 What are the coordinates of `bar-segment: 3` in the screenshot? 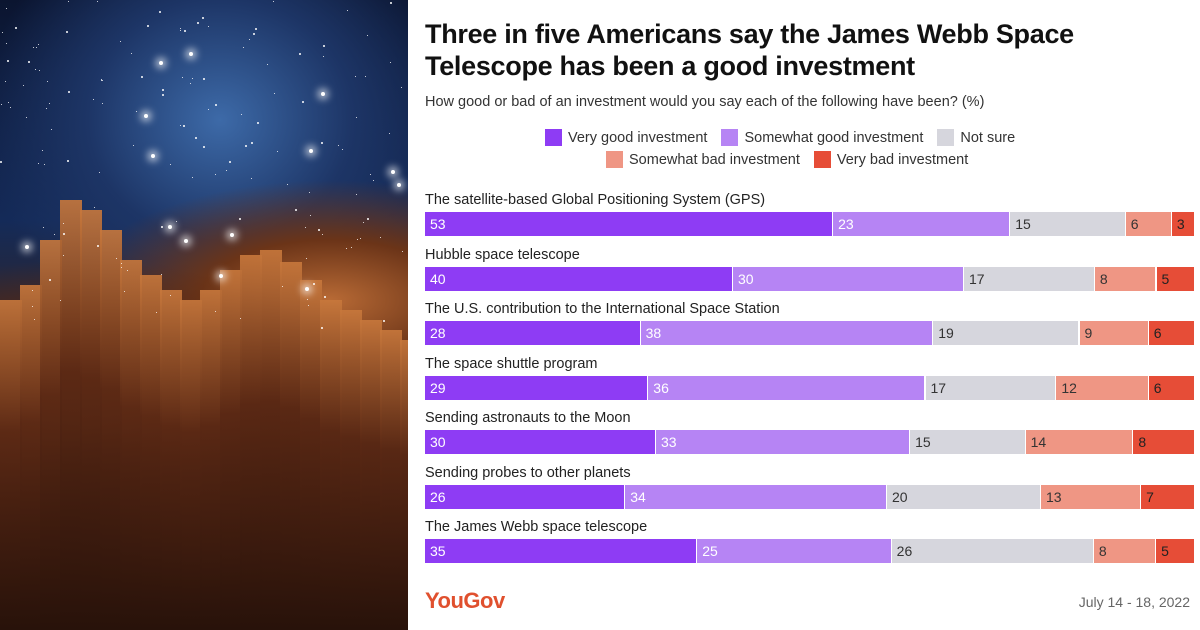 It's located at (1182, 224).